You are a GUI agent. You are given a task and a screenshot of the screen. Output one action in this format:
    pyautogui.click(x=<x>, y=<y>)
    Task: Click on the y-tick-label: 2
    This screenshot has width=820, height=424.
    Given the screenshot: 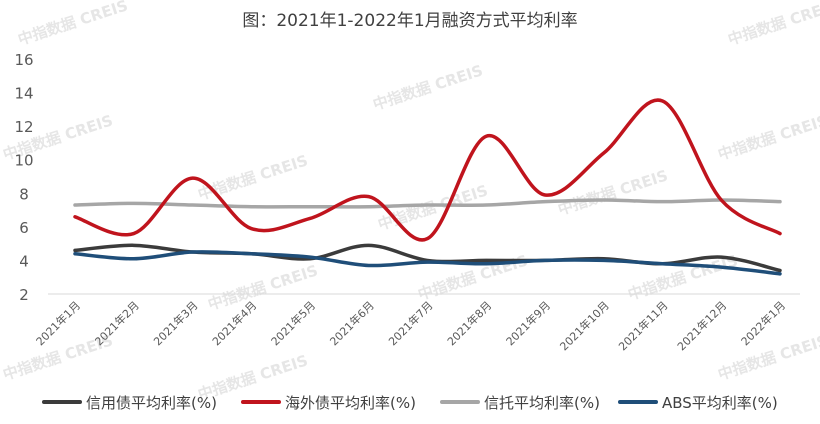 What is the action you would take?
    pyautogui.click(x=24, y=295)
    